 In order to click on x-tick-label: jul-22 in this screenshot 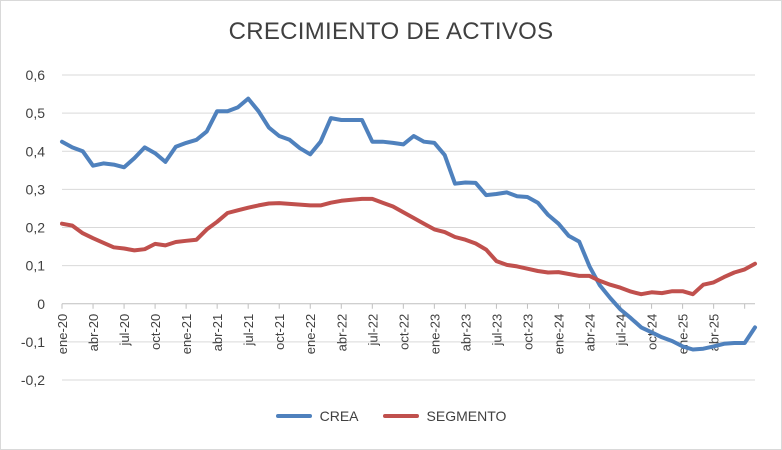, I will do `click(372, 330)`.